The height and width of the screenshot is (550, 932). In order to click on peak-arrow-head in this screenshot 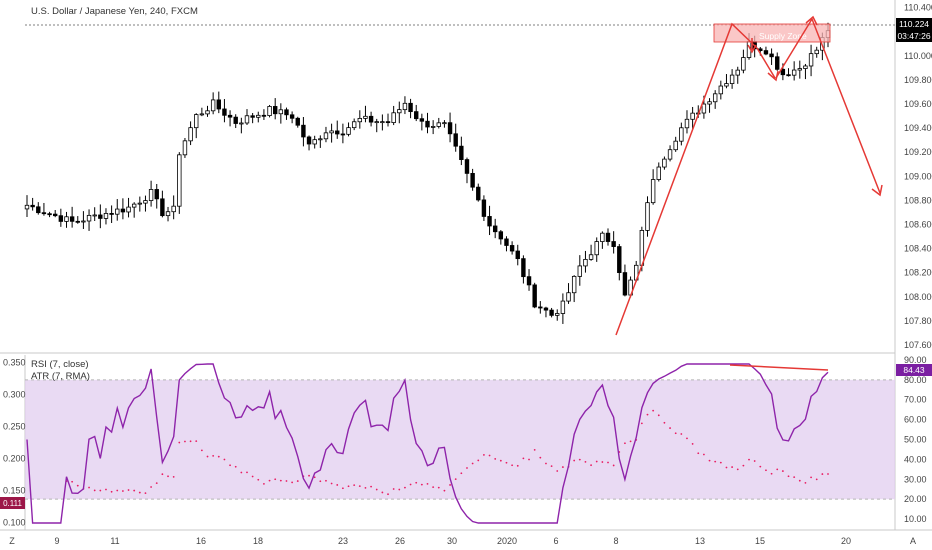, I will do `click(811, 20)`.